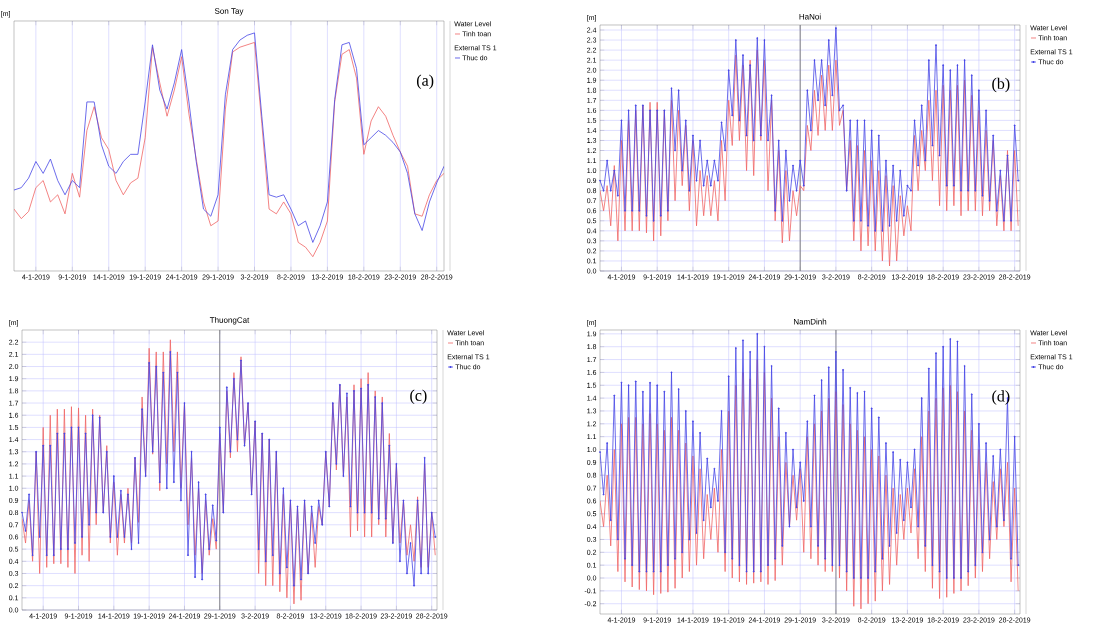 The height and width of the screenshot is (633, 1100). Describe the element at coordinates (810, 321) in the screenshot. I see `chart-title: NamDinh` at that location.